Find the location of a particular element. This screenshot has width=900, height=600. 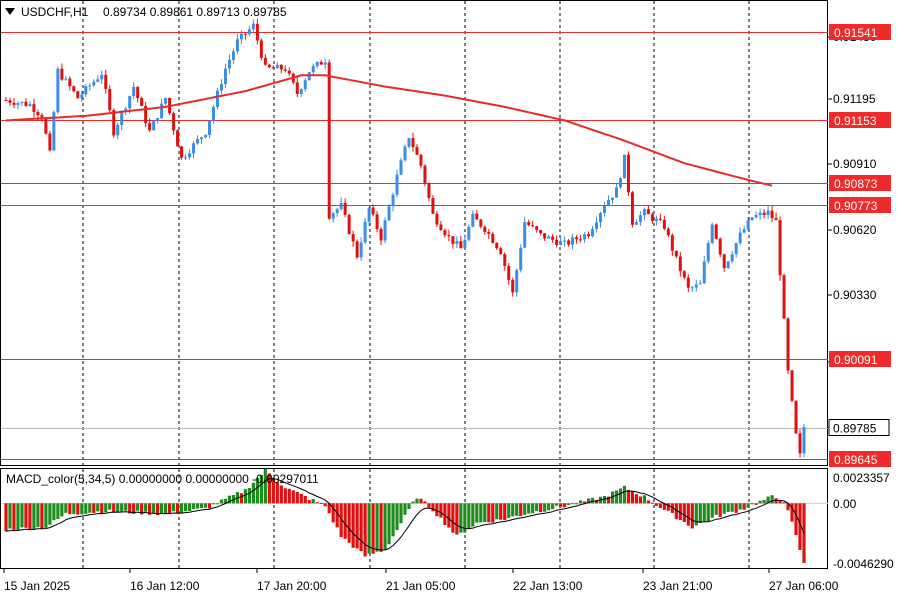

price-tick-label: 0.90330 is located at coordinates (855, 295).